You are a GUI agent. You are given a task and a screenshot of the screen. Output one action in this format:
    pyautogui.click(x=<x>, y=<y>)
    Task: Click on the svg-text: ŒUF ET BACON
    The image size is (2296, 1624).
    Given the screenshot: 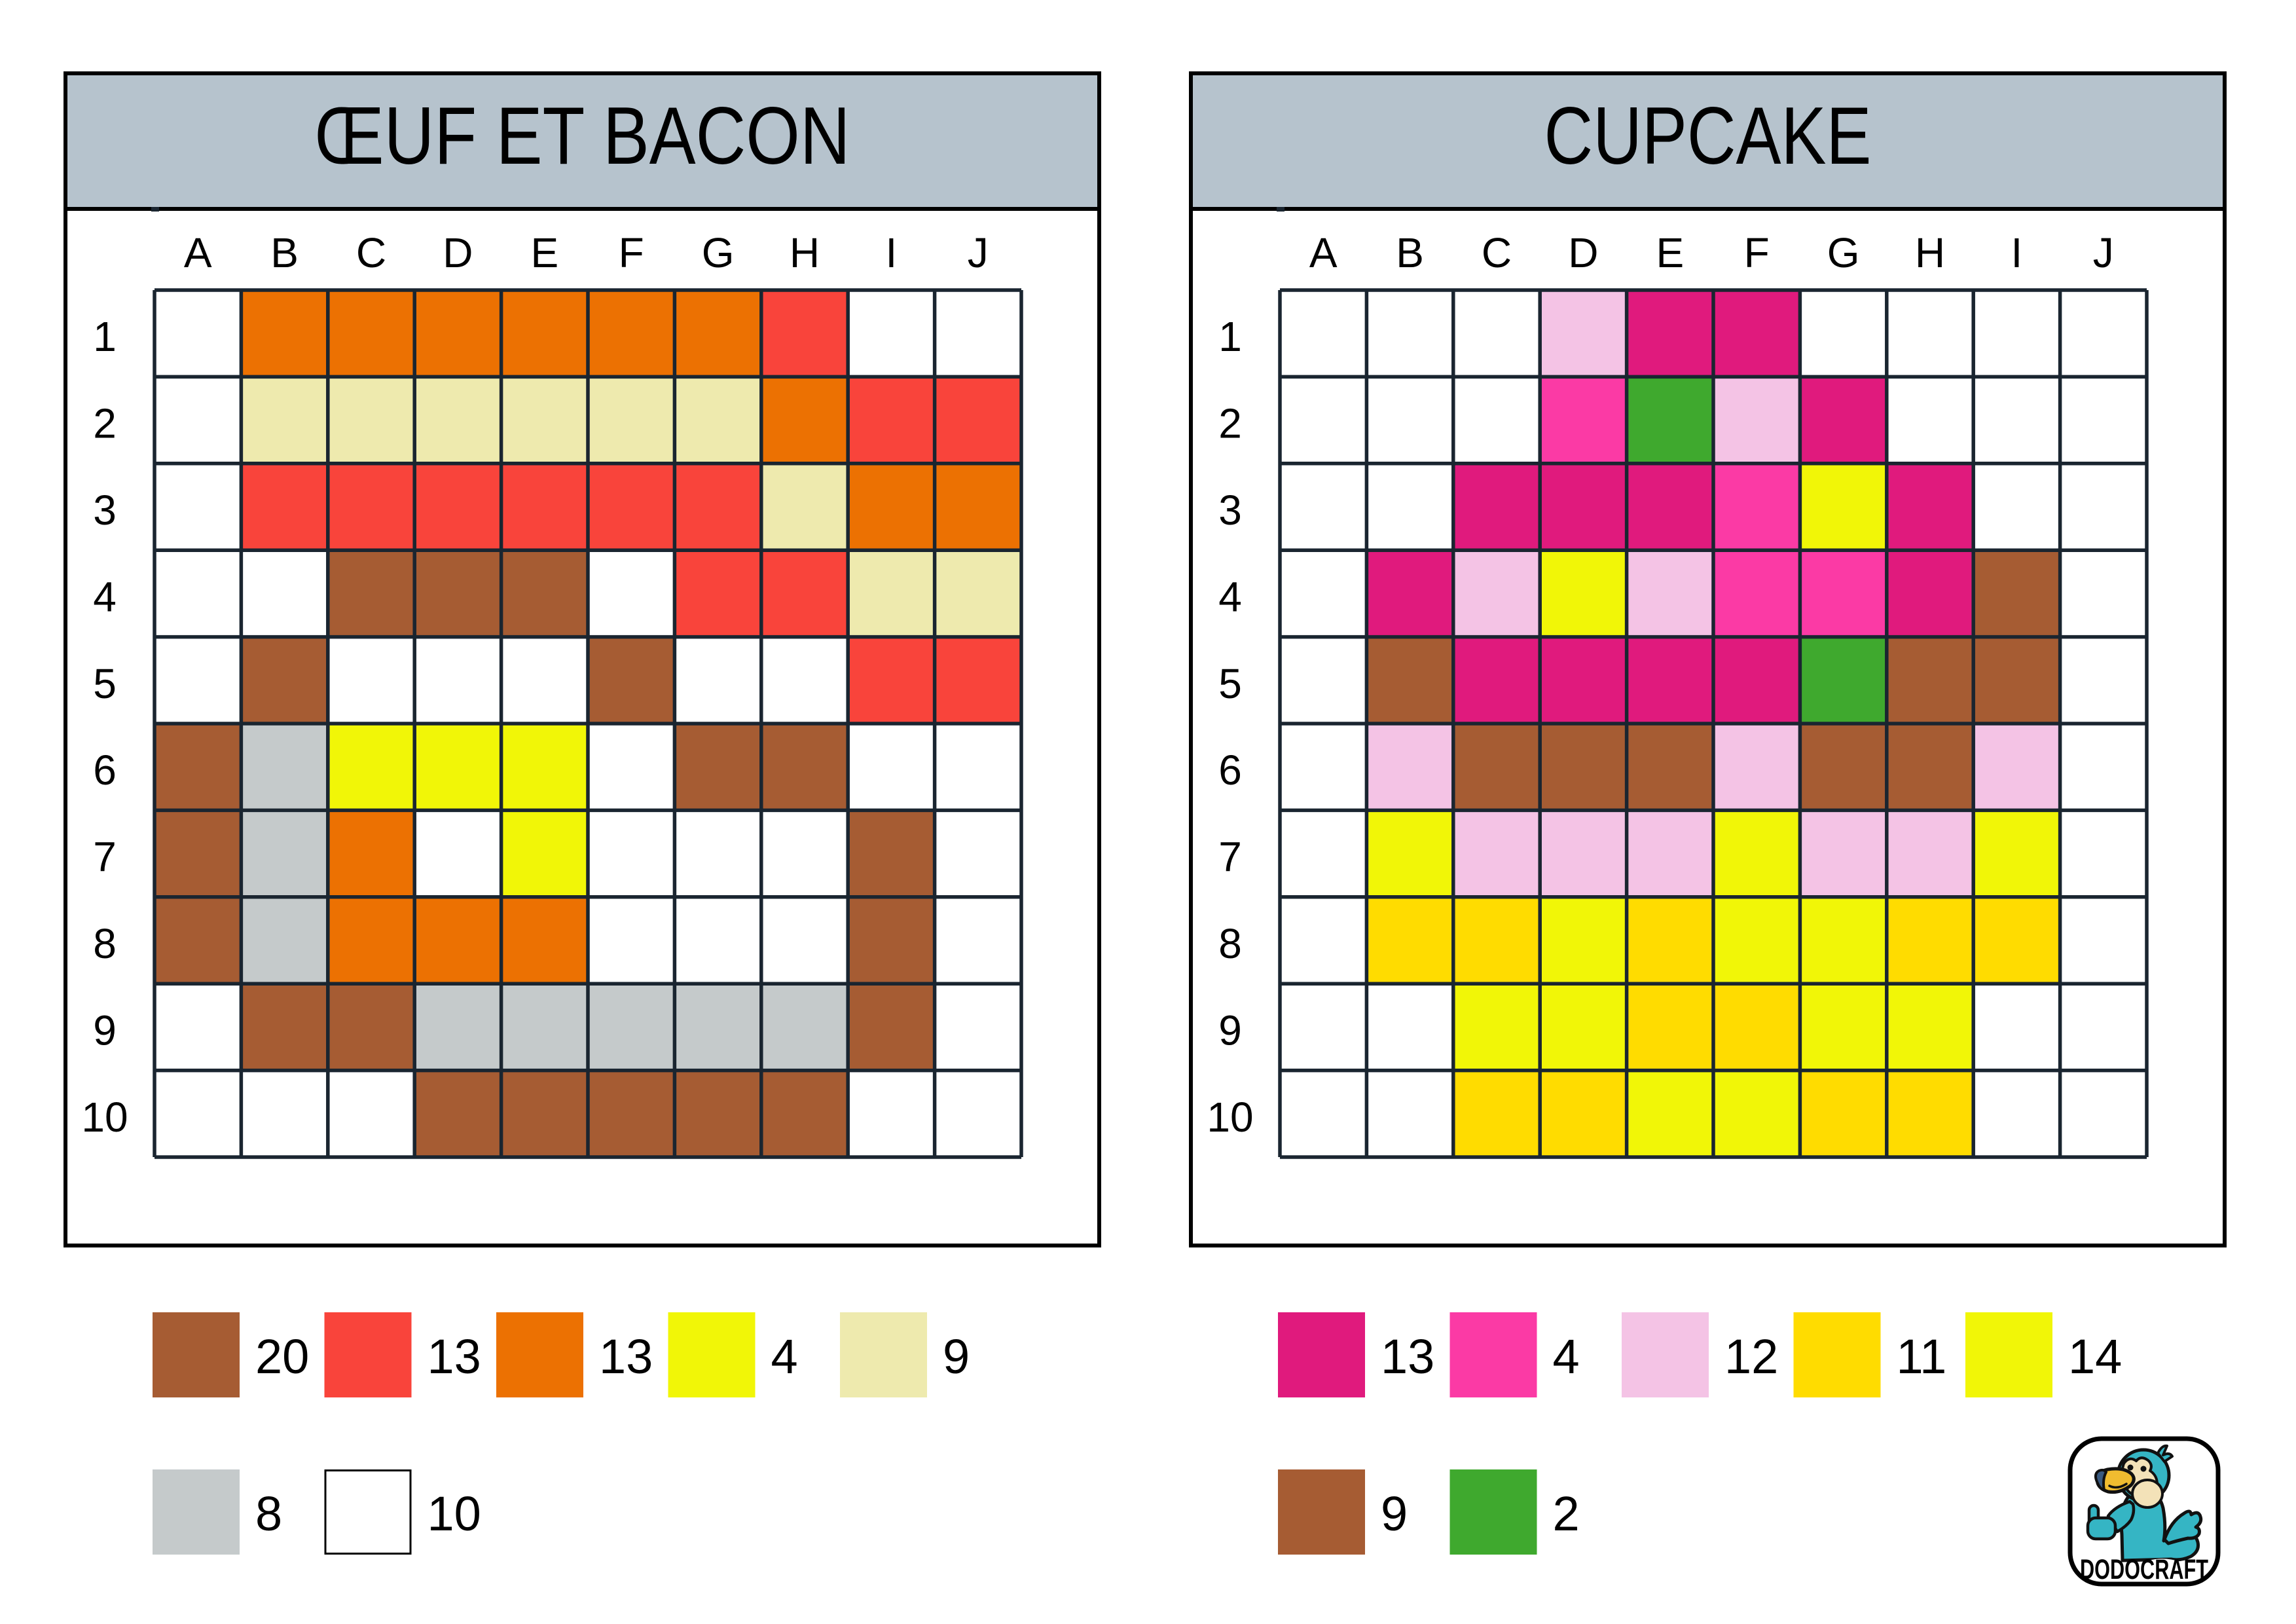 What is the action you would take?
    pyautogui.click(x=582, y=136)
    